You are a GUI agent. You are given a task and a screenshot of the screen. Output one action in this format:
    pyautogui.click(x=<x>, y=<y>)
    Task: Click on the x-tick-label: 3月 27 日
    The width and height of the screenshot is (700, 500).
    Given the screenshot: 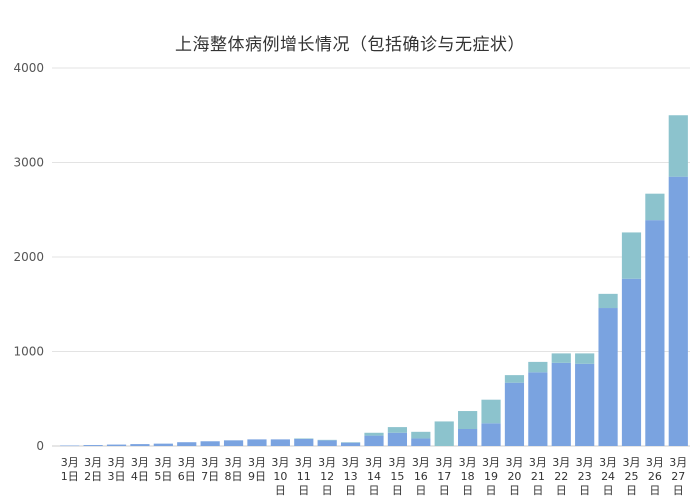 What is the action you would take?
    pyautogui.click(x=678, y=476)
    